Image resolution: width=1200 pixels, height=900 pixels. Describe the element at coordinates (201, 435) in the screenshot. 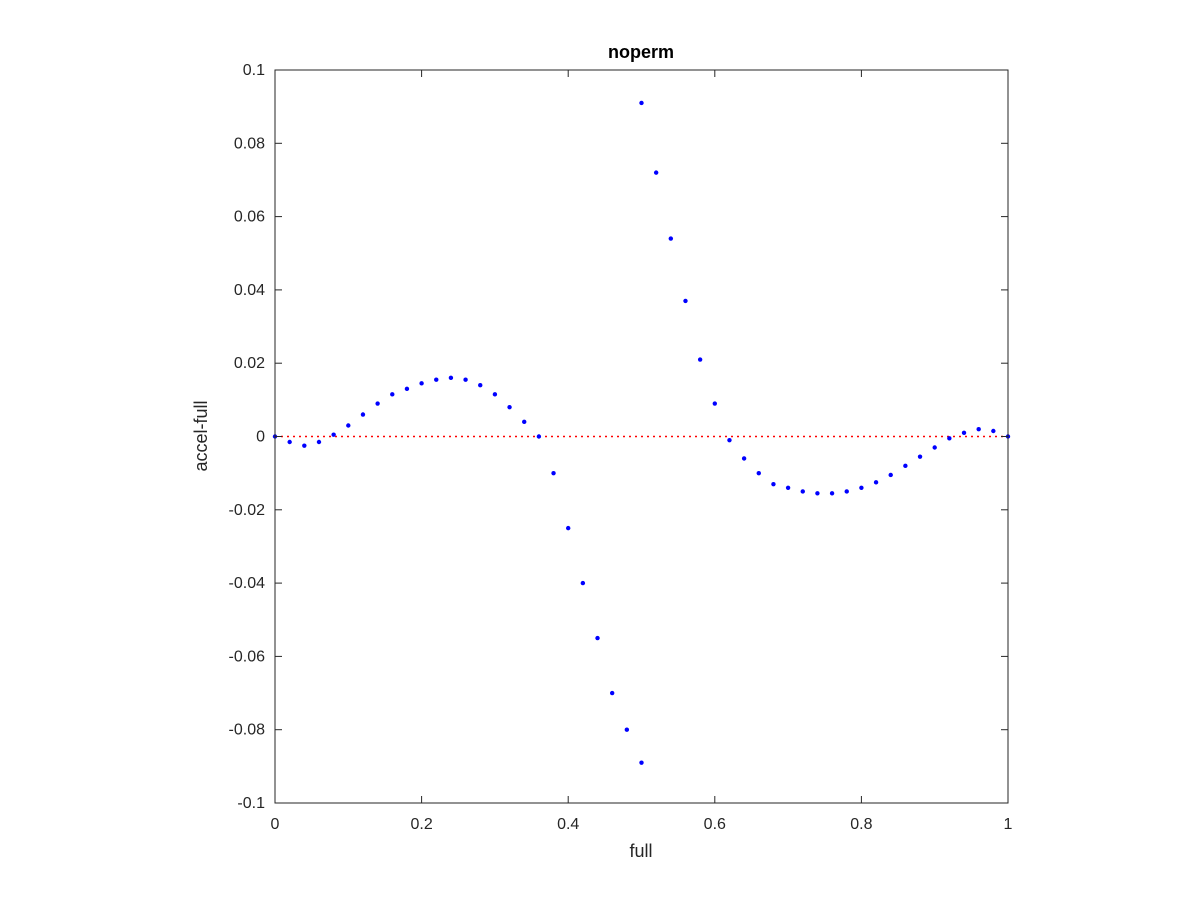

I see `y-axis-label: accel-full` at that location.